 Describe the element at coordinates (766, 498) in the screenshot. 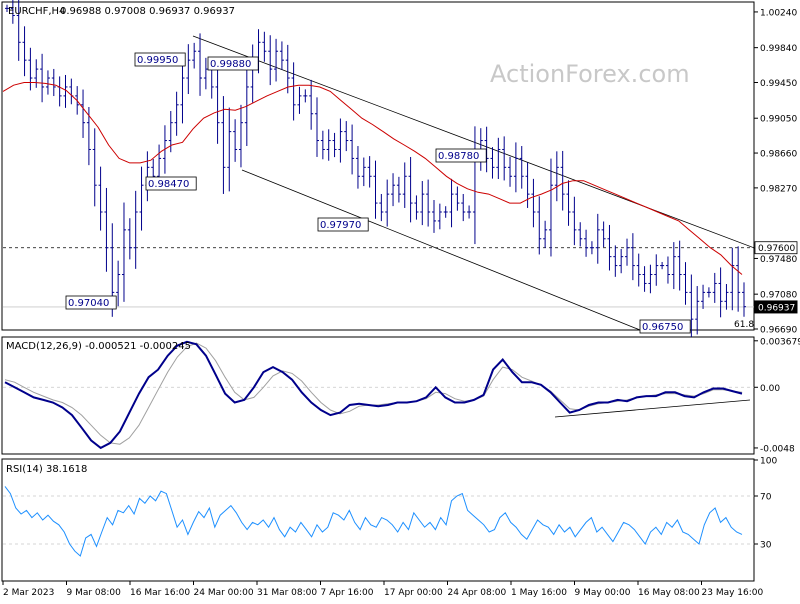

I see `rsi-y-tick-label: 70` at that location.